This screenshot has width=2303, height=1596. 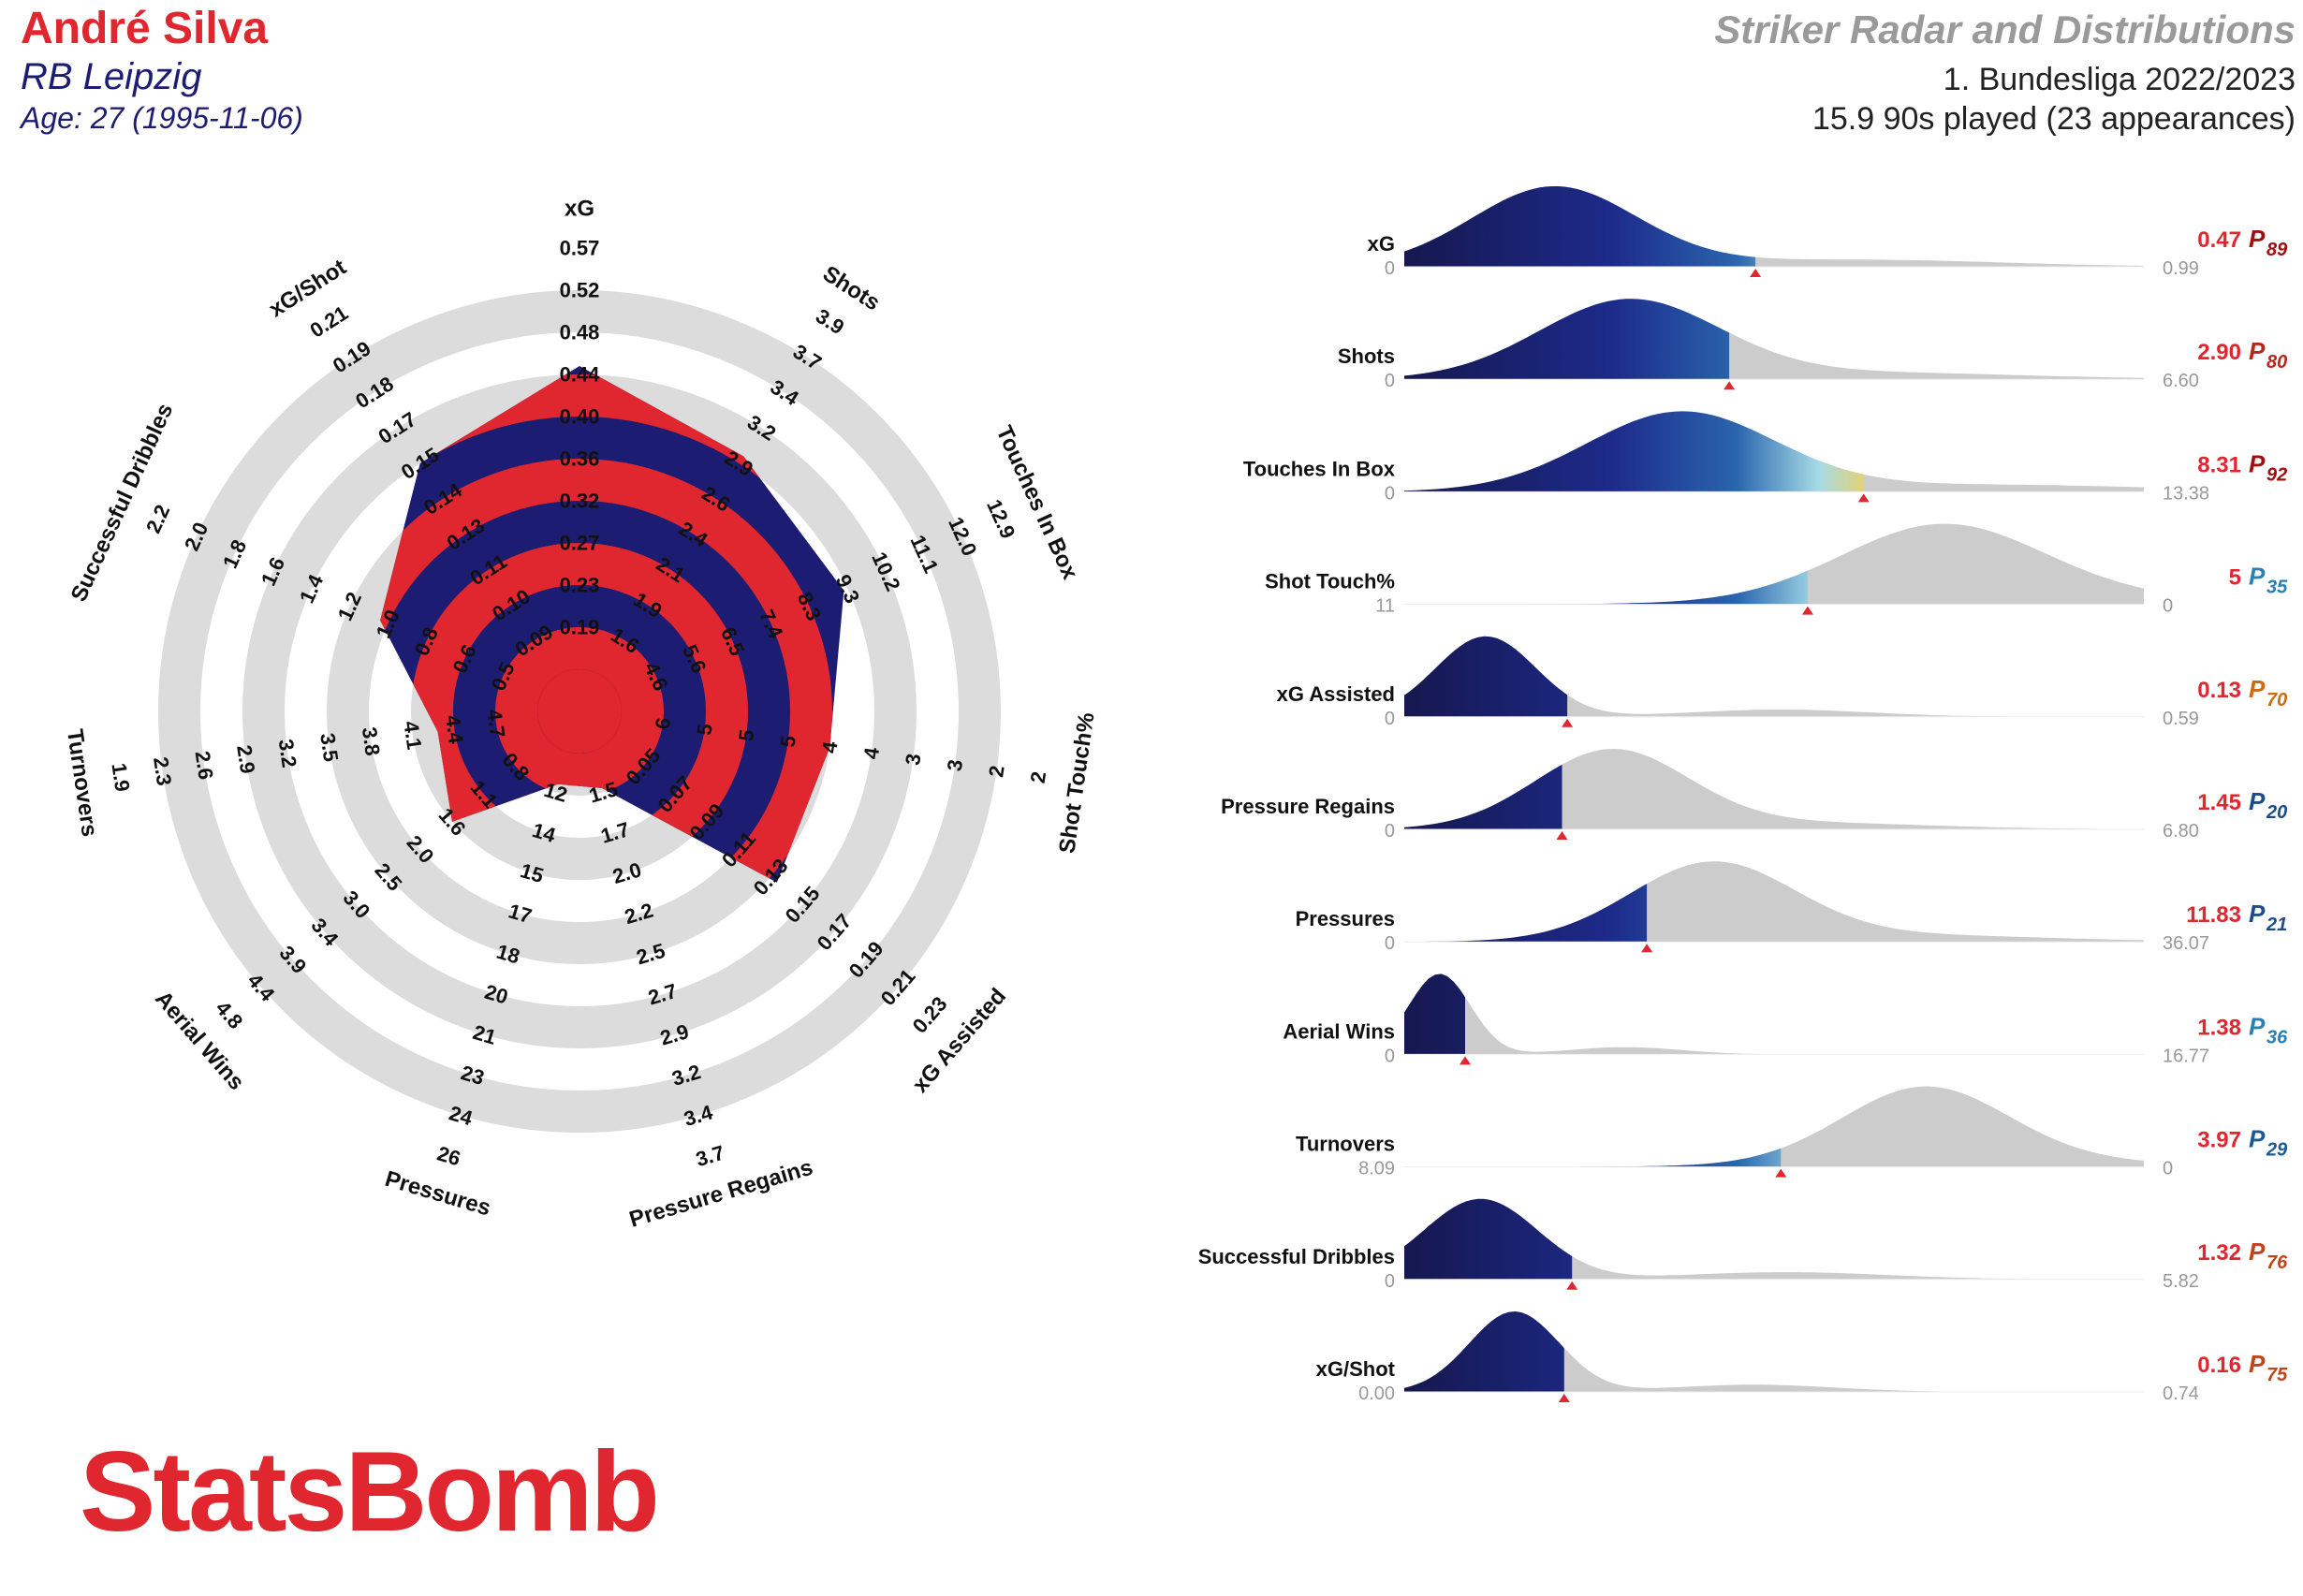 I want to click on distribution-max: 0.99, so click(x=2181, y=268).